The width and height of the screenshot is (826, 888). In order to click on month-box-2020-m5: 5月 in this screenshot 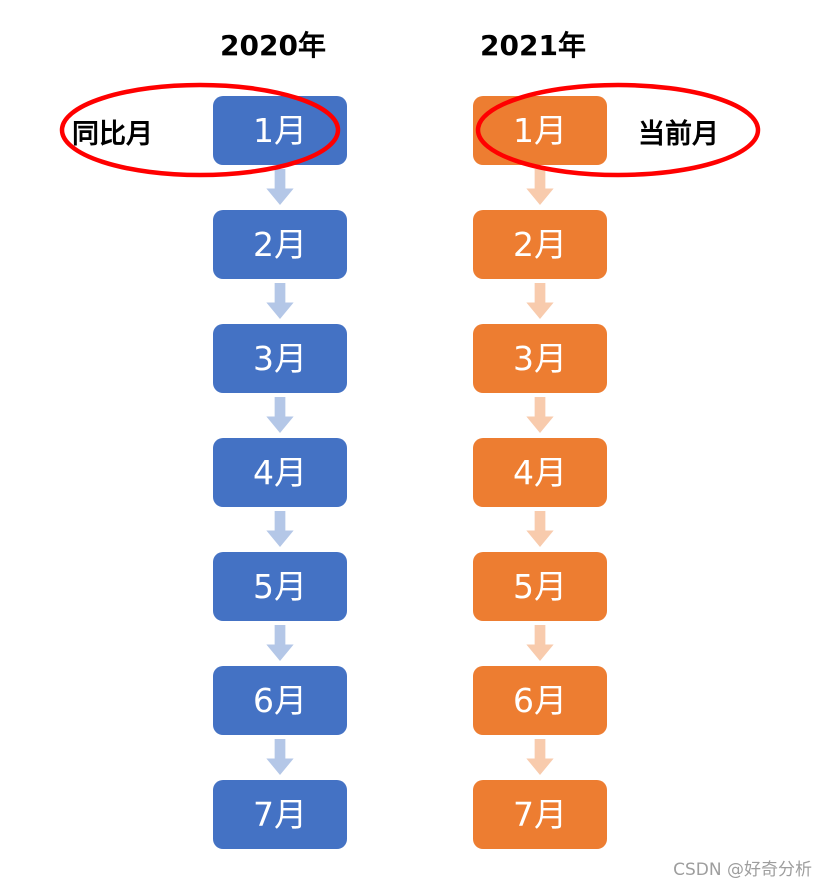, I will do `click(280, 586)`.